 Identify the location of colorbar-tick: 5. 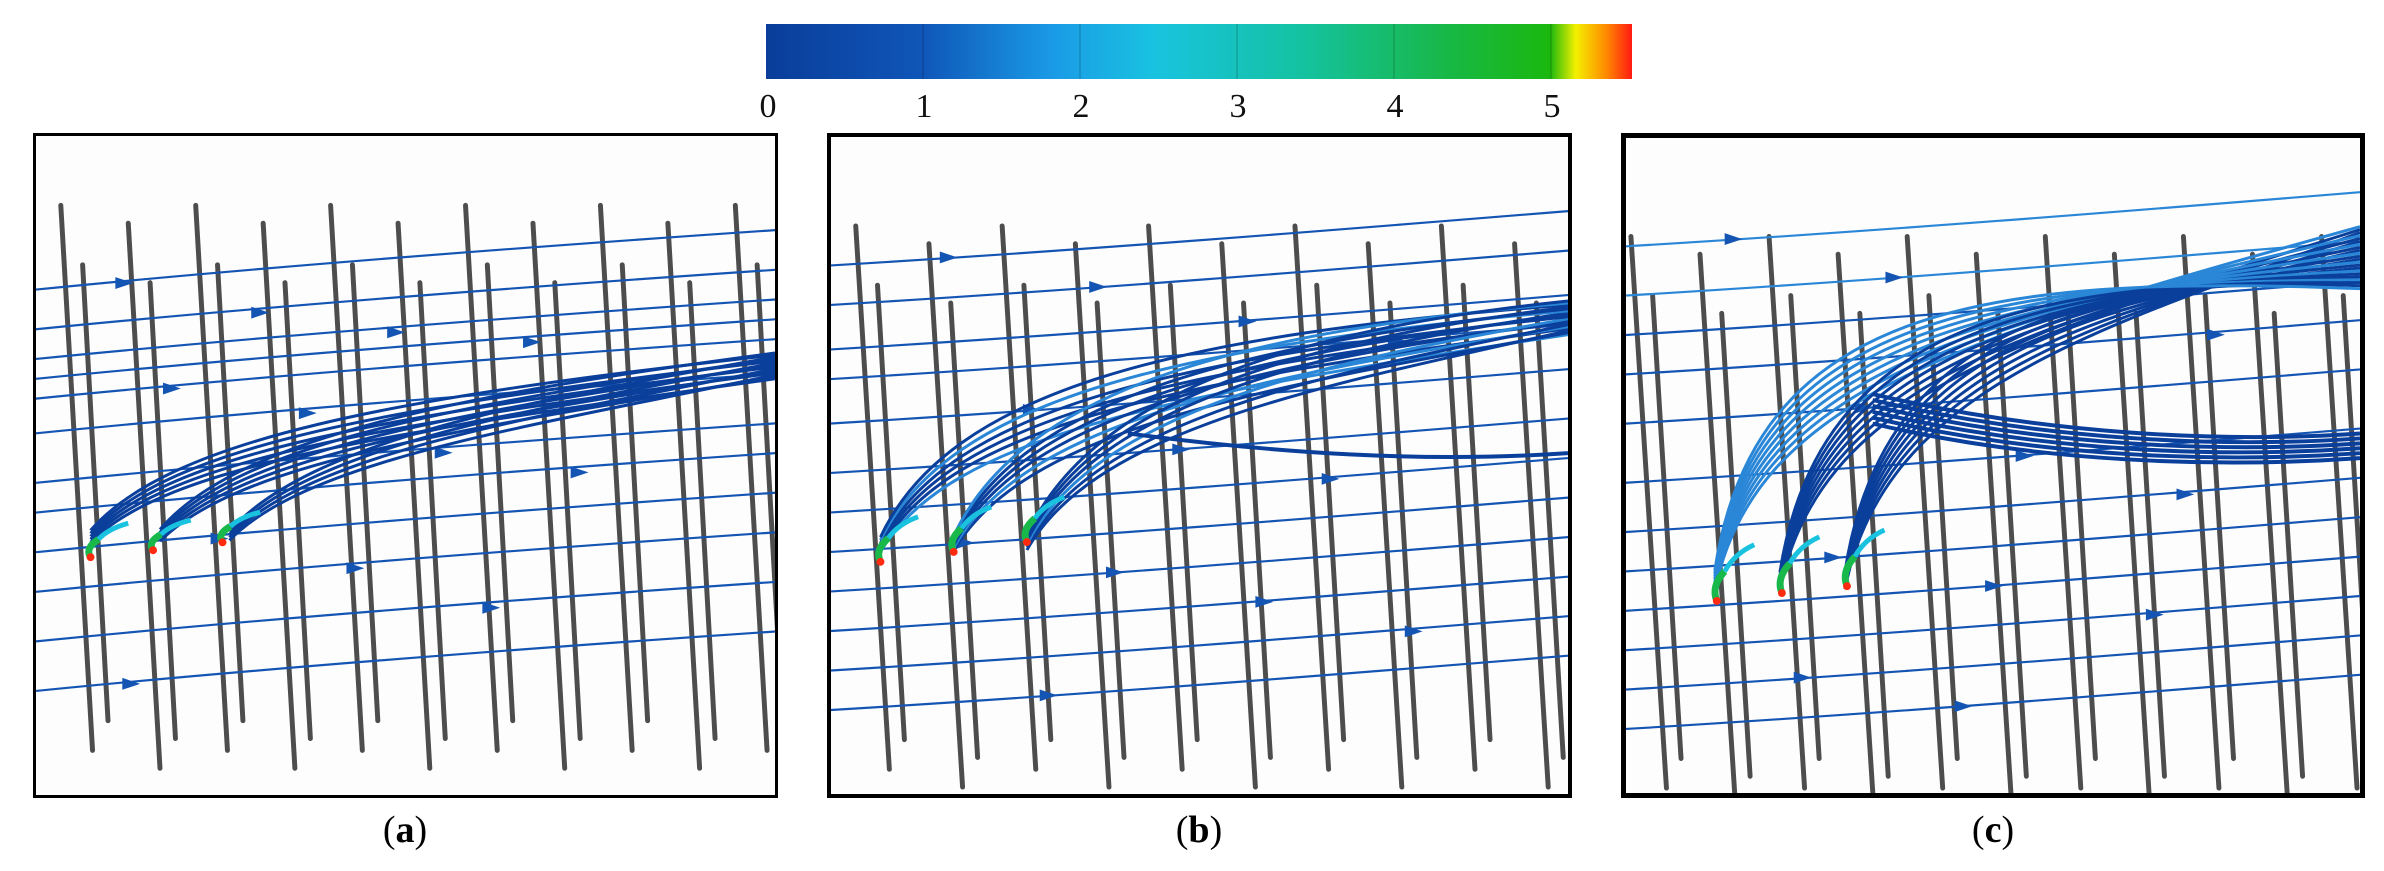
(1552, 106).